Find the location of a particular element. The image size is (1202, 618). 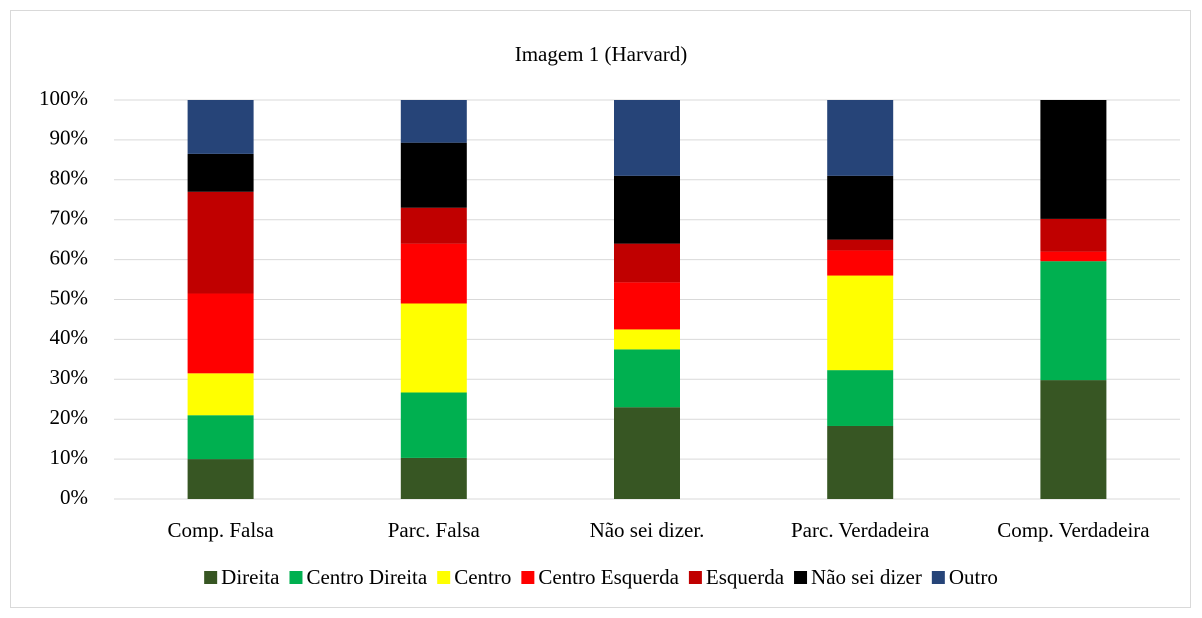

y-tick-label: 80% is located at coordinates (69, 178).